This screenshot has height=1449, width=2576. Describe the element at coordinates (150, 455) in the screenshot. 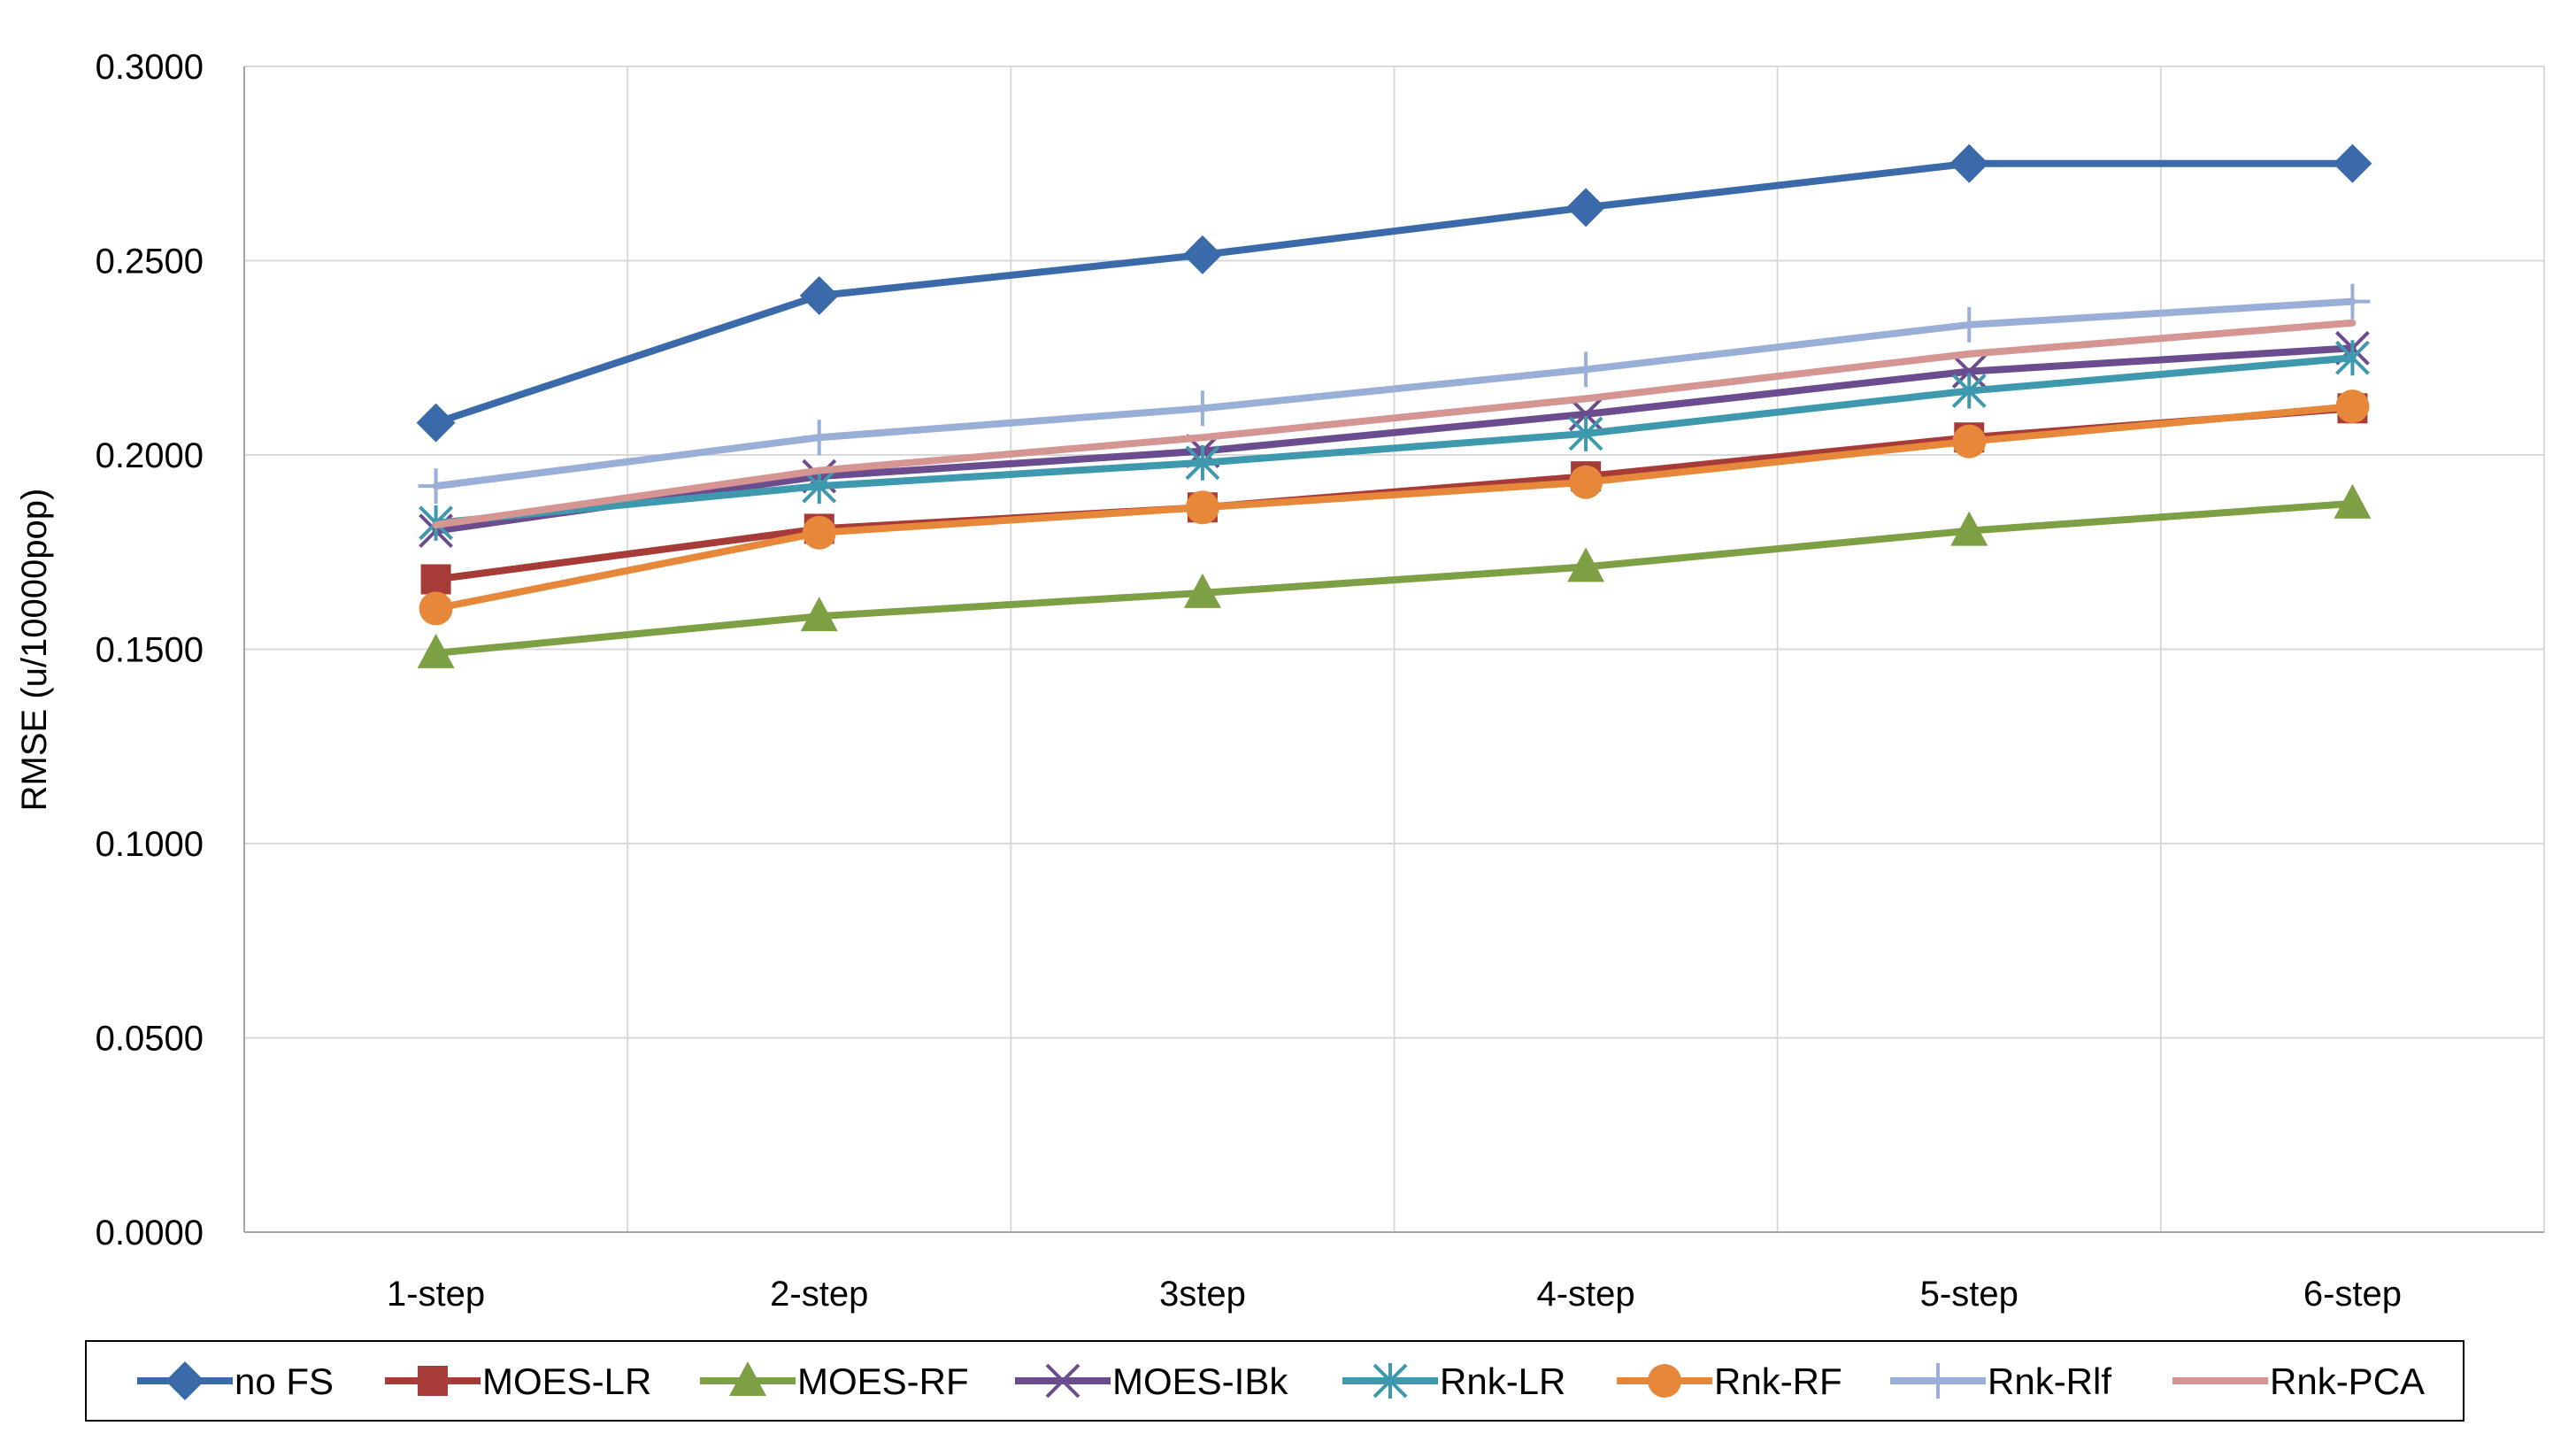

I see `y-tick-label: 0.2000` at that location.